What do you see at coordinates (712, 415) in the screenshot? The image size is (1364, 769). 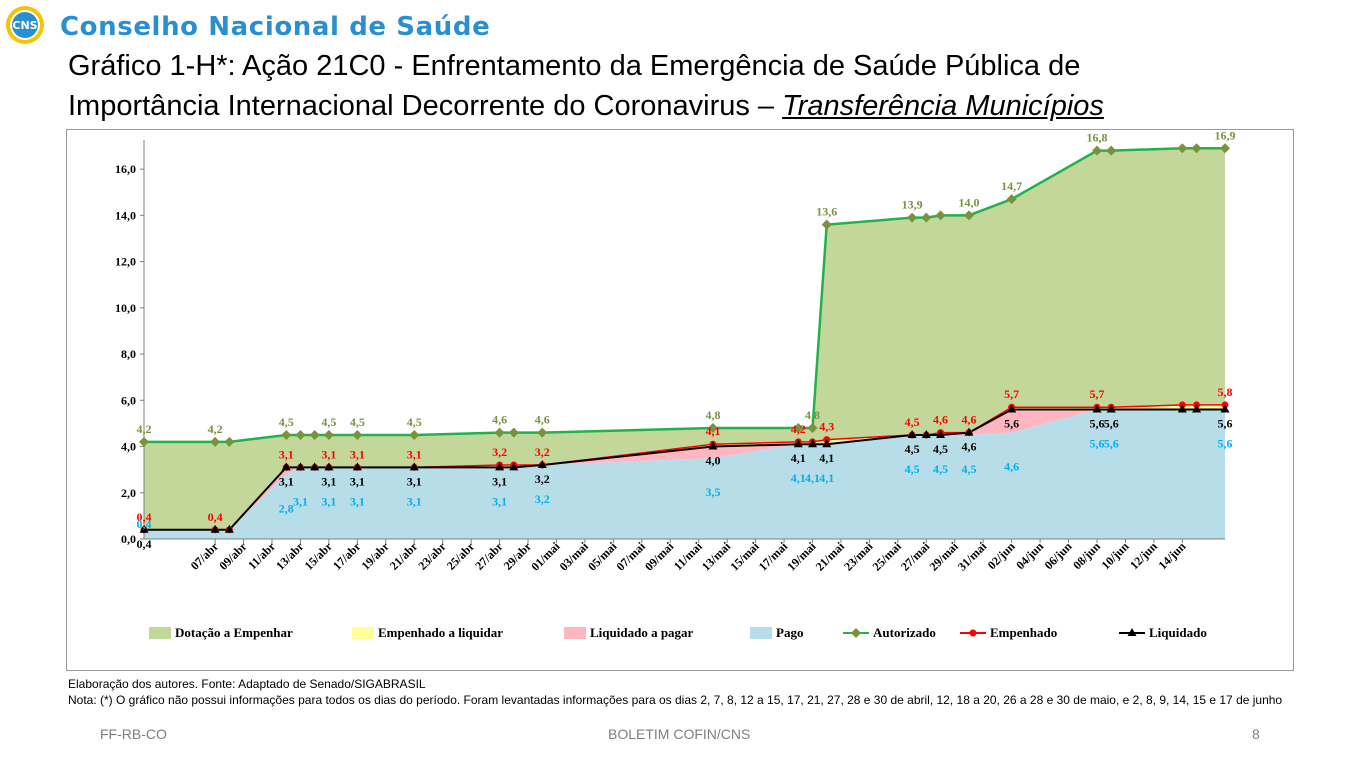 I see `data-label-autorizado: 4,8` at bounding box center [712, 415].